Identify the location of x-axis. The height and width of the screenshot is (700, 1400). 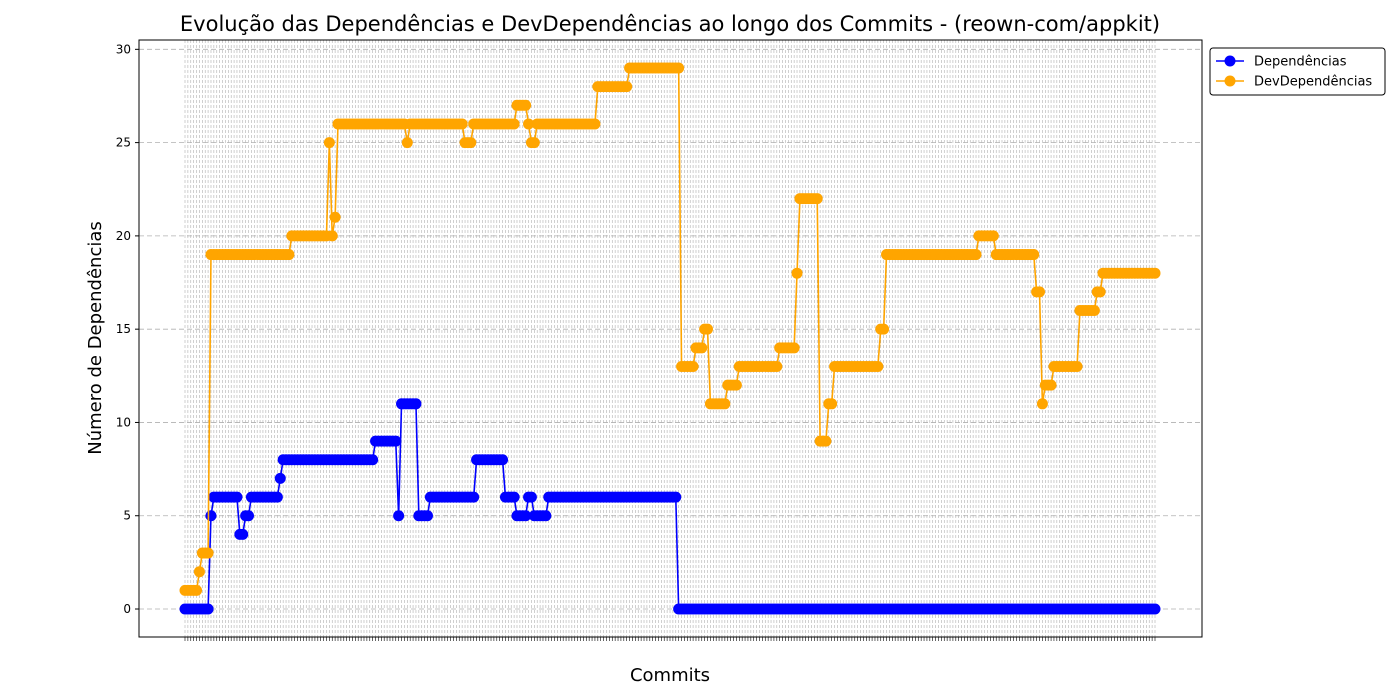
(670, 639).